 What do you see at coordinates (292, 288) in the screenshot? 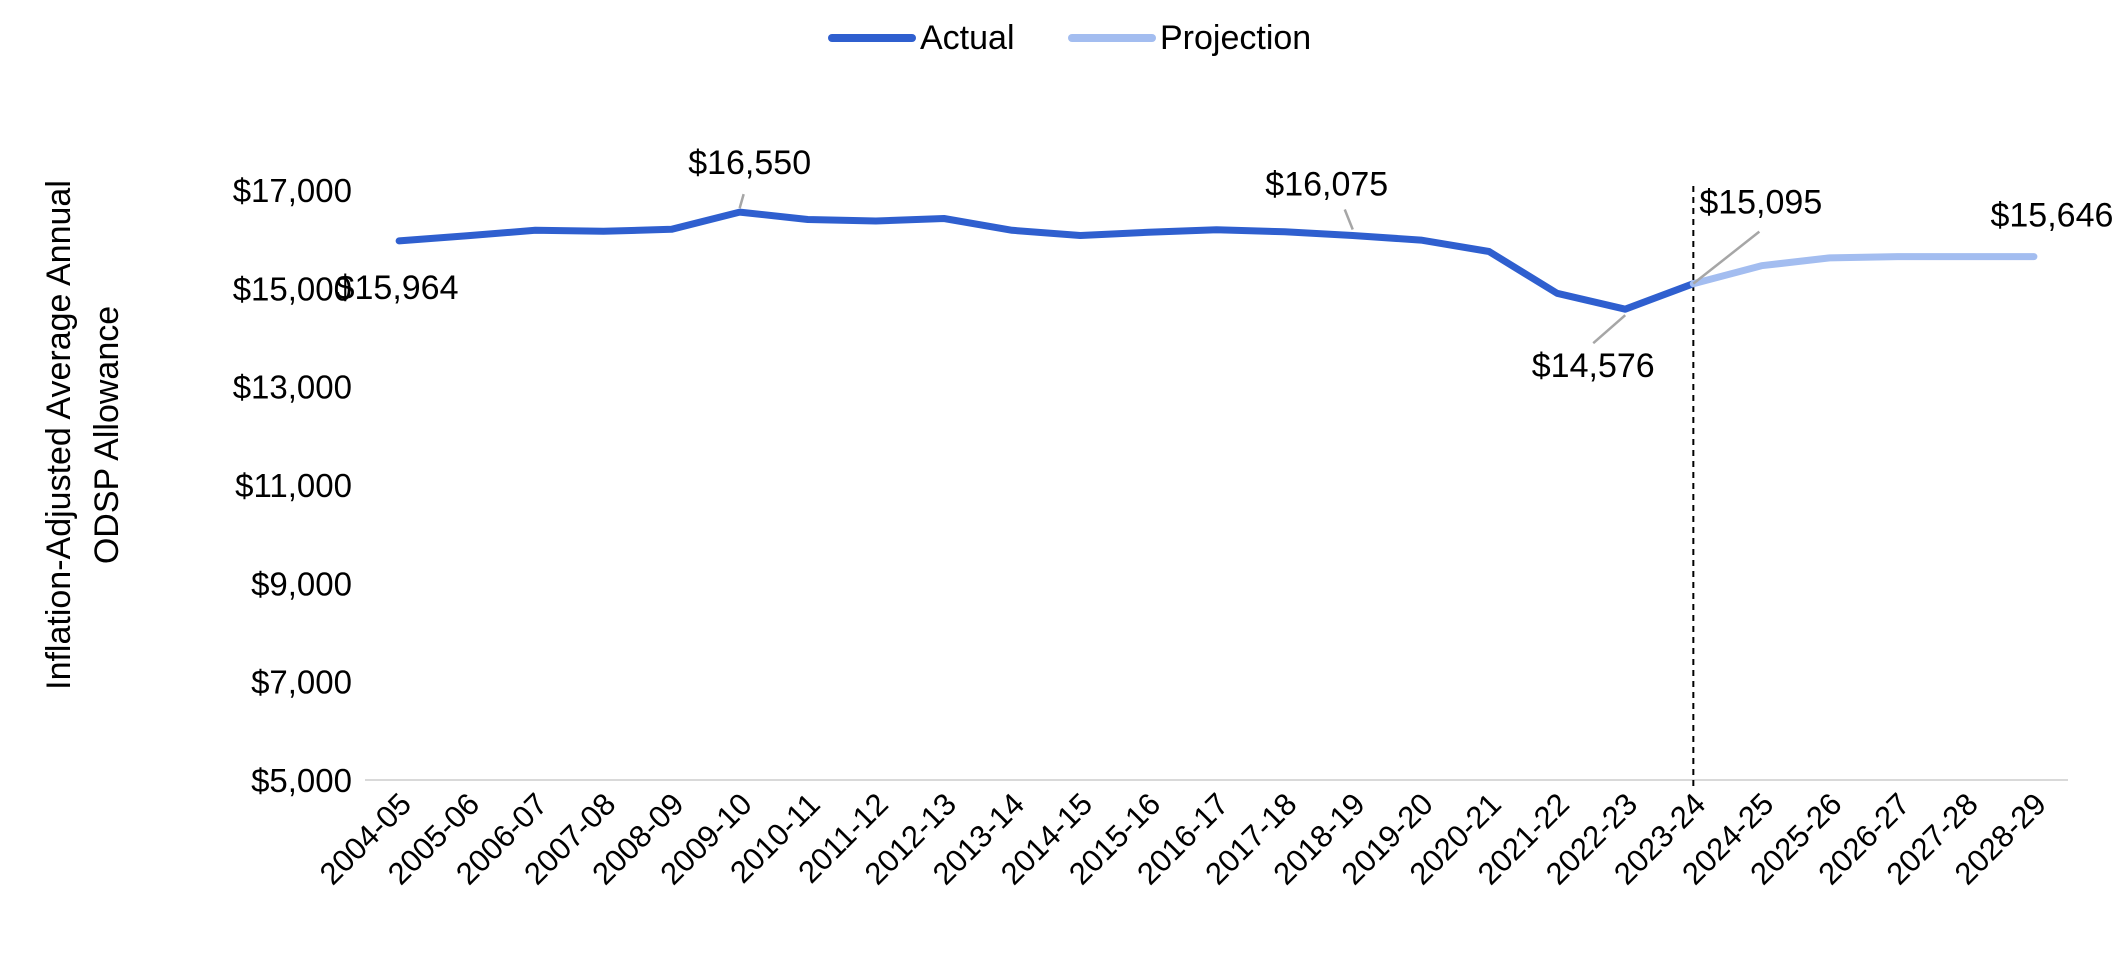
I see `y-tick-label: $15,000` at bounding box center [292, 288].